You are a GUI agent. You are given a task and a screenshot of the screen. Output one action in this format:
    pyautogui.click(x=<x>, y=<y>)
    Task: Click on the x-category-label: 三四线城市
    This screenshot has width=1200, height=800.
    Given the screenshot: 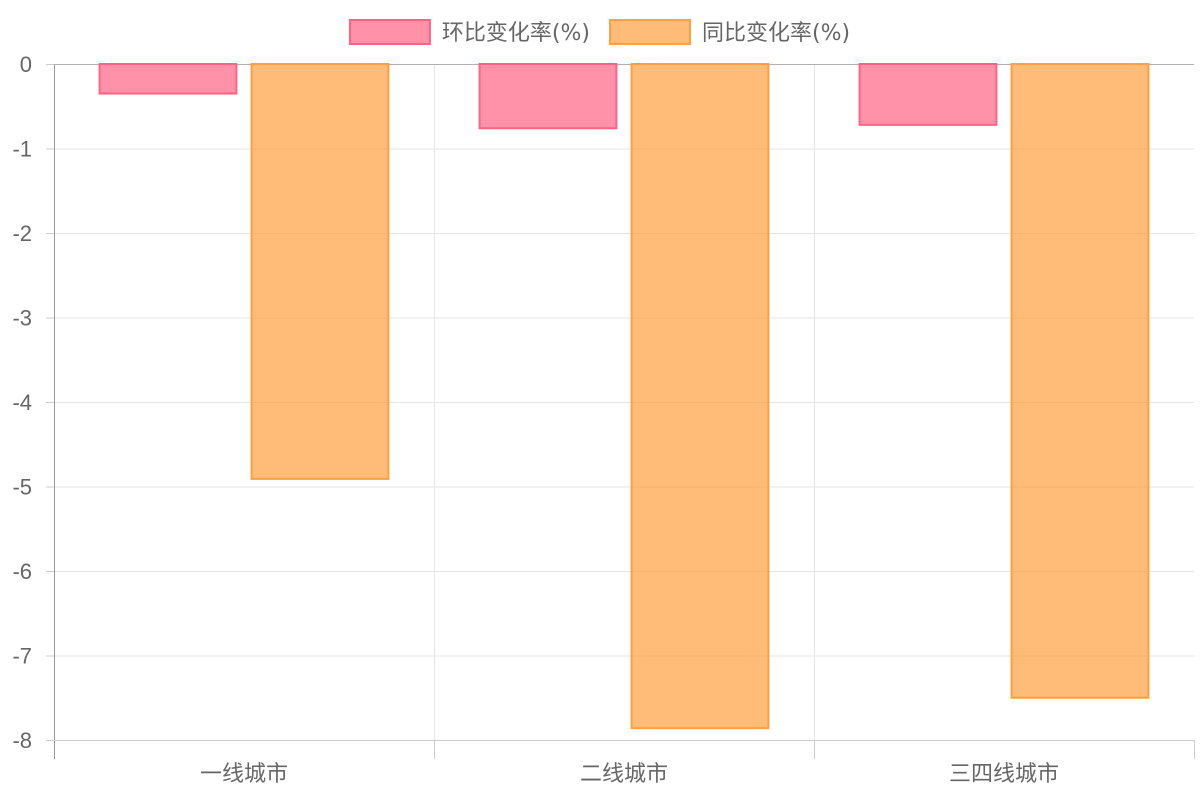 What is the action you would take?
    pyautogui.click(x=1004, y=774)
    